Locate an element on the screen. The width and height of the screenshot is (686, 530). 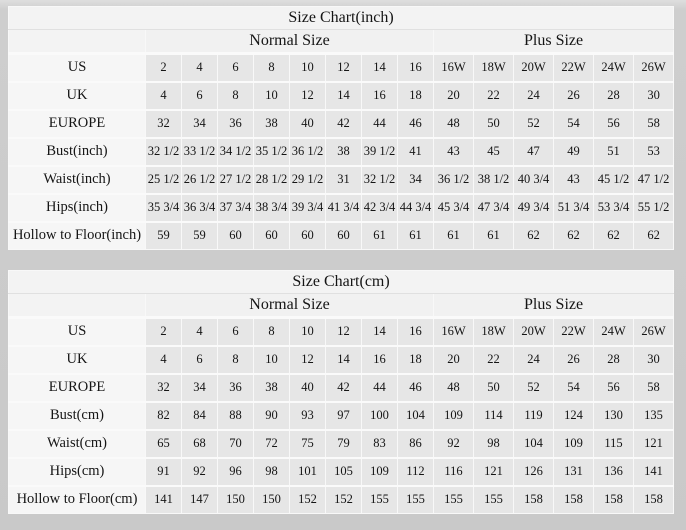
size-cell: 43 is located at coordinates (453, 151).